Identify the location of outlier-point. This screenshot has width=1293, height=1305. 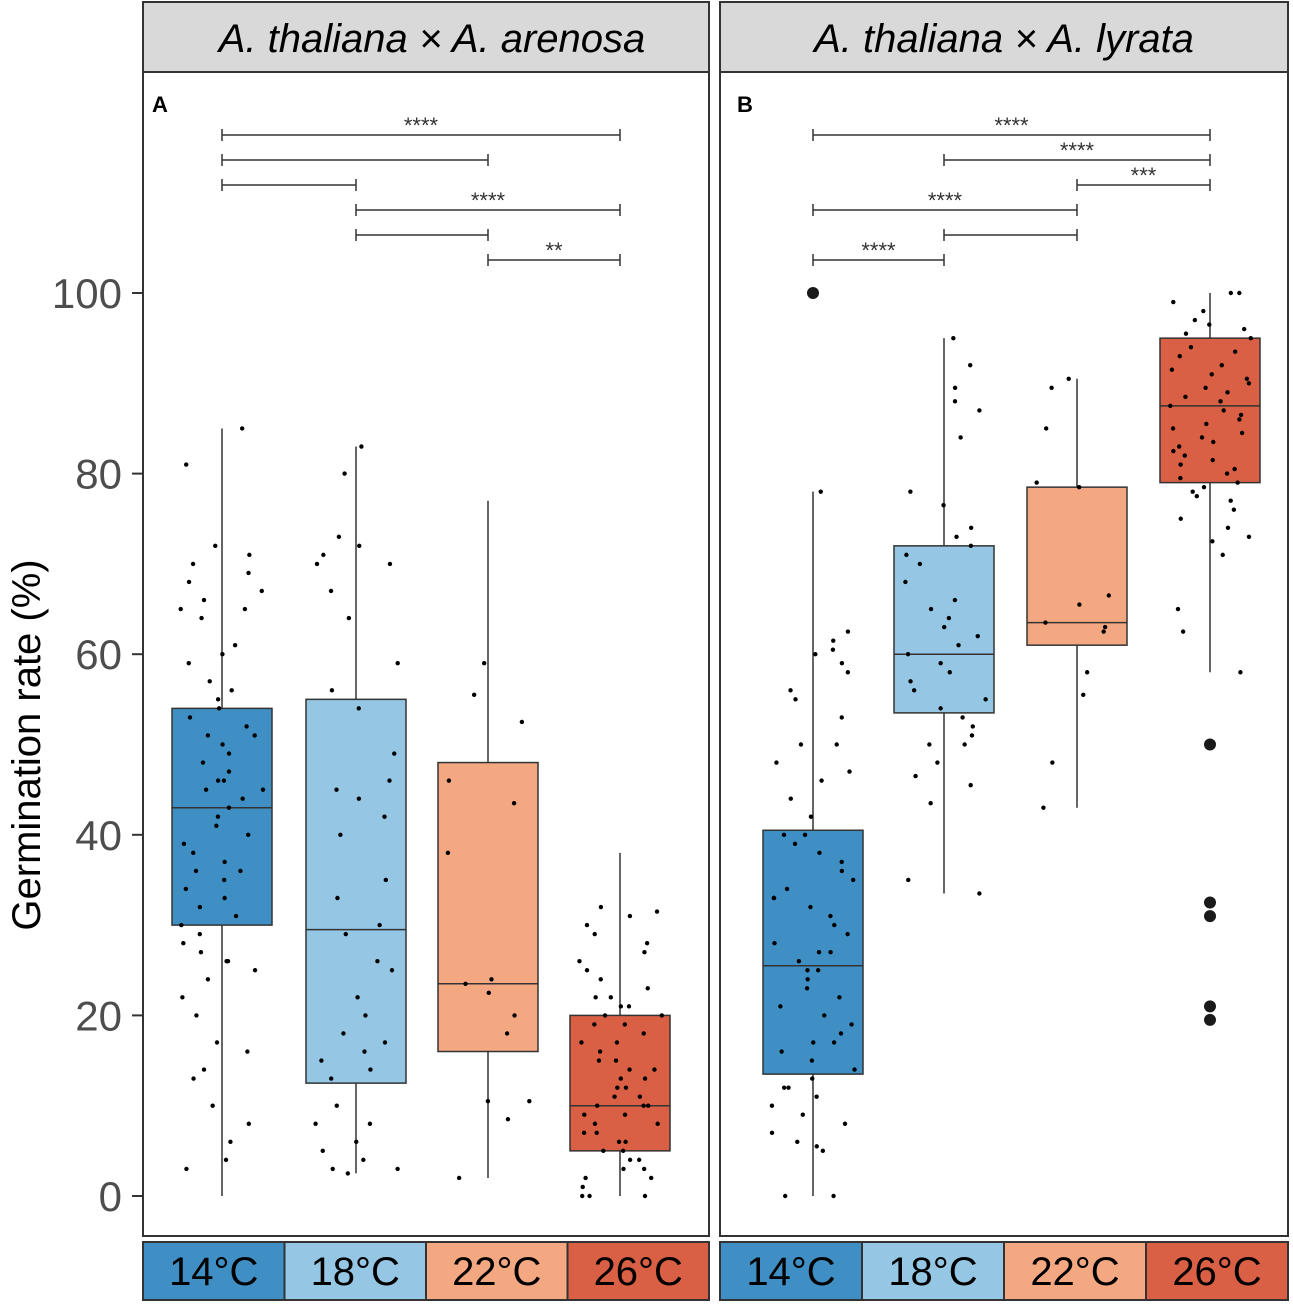
(1210, 916).